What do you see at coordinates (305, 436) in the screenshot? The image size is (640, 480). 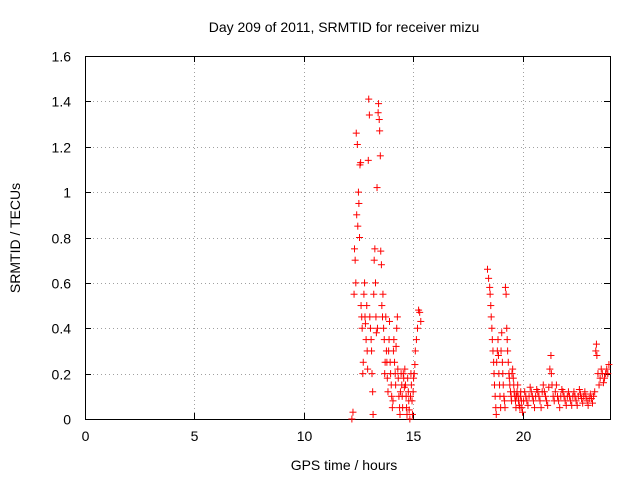 I see `x-tick-label: 10` at bounding box center [305, 436].